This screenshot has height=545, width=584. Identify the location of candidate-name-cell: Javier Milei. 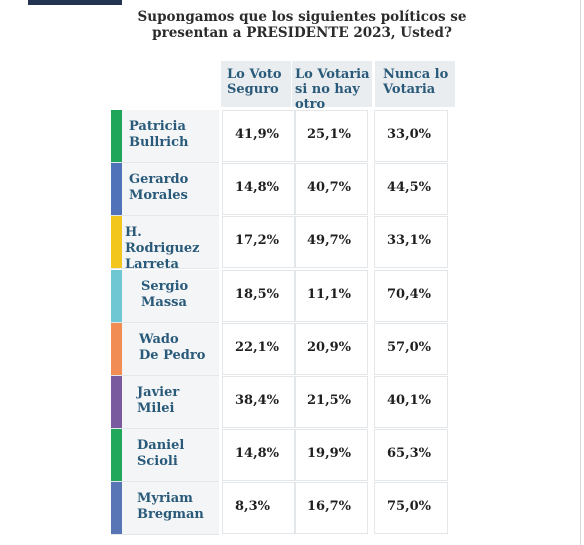
(165, 402).